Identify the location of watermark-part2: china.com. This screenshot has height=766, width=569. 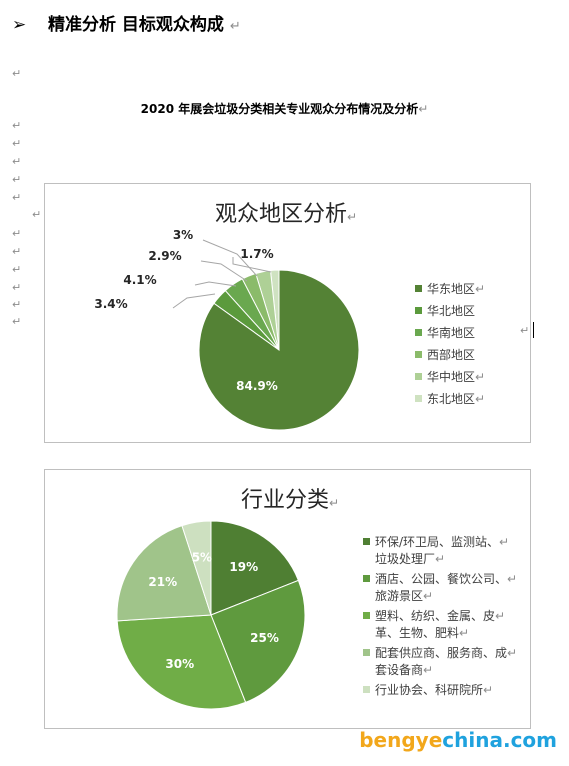
(499, 740).